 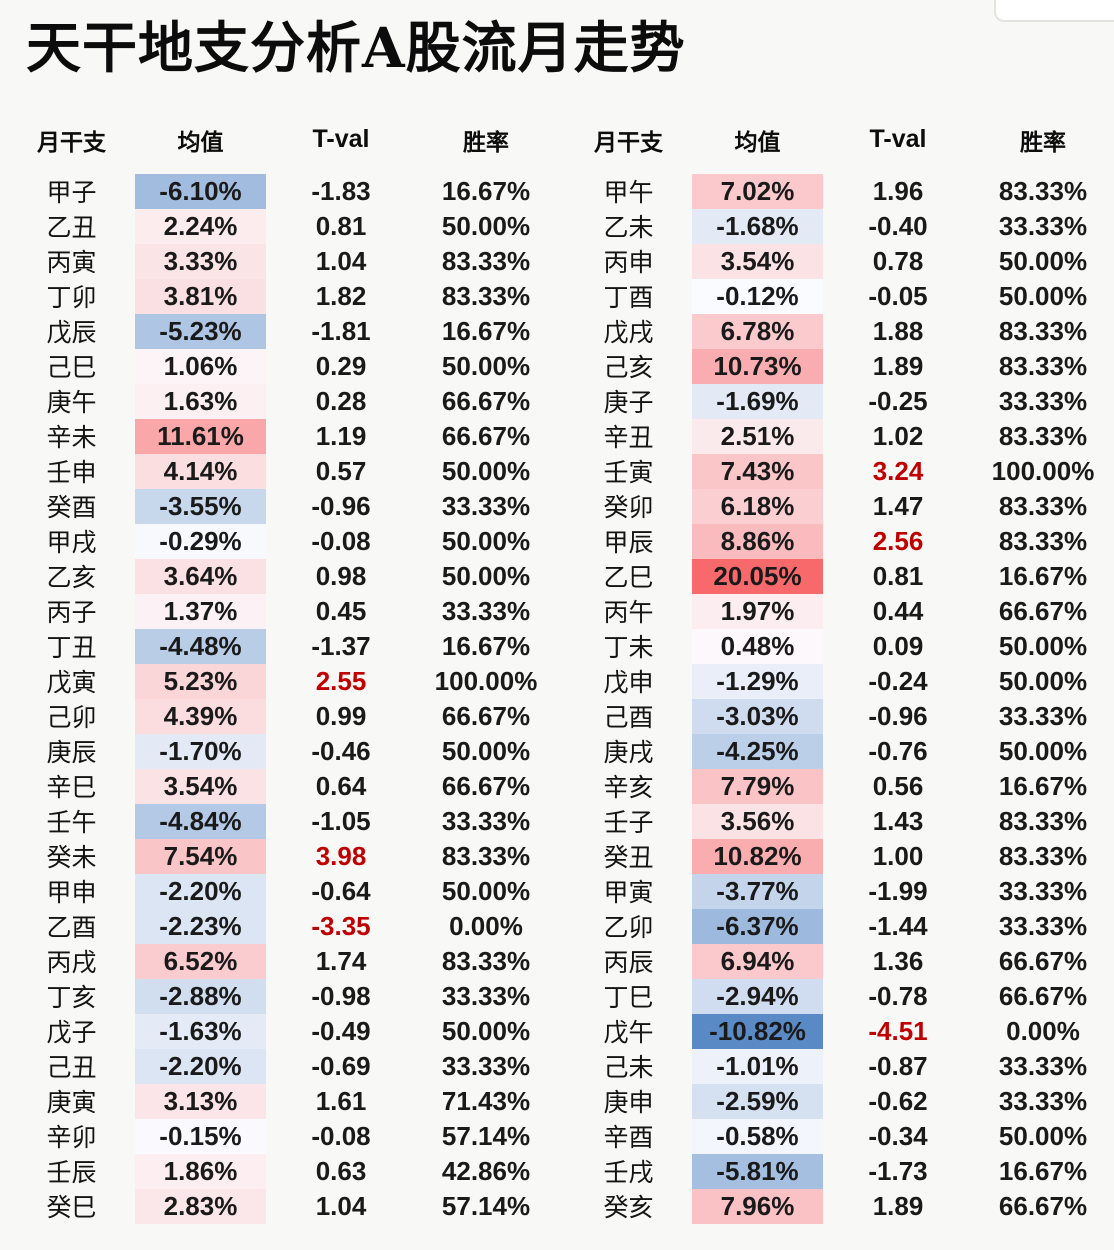 I want to click on ganzhi-cell: 辛未, so click(x=71, y=437).